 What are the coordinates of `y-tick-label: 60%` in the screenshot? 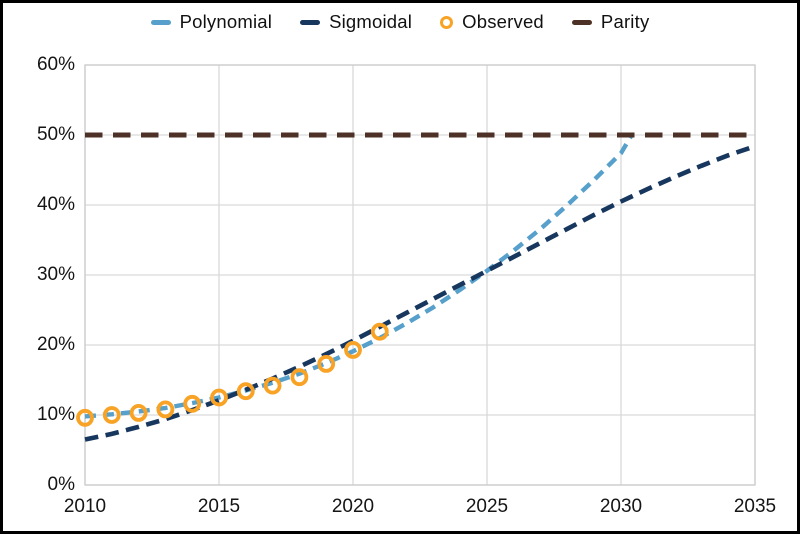 It's located at (55, 64).